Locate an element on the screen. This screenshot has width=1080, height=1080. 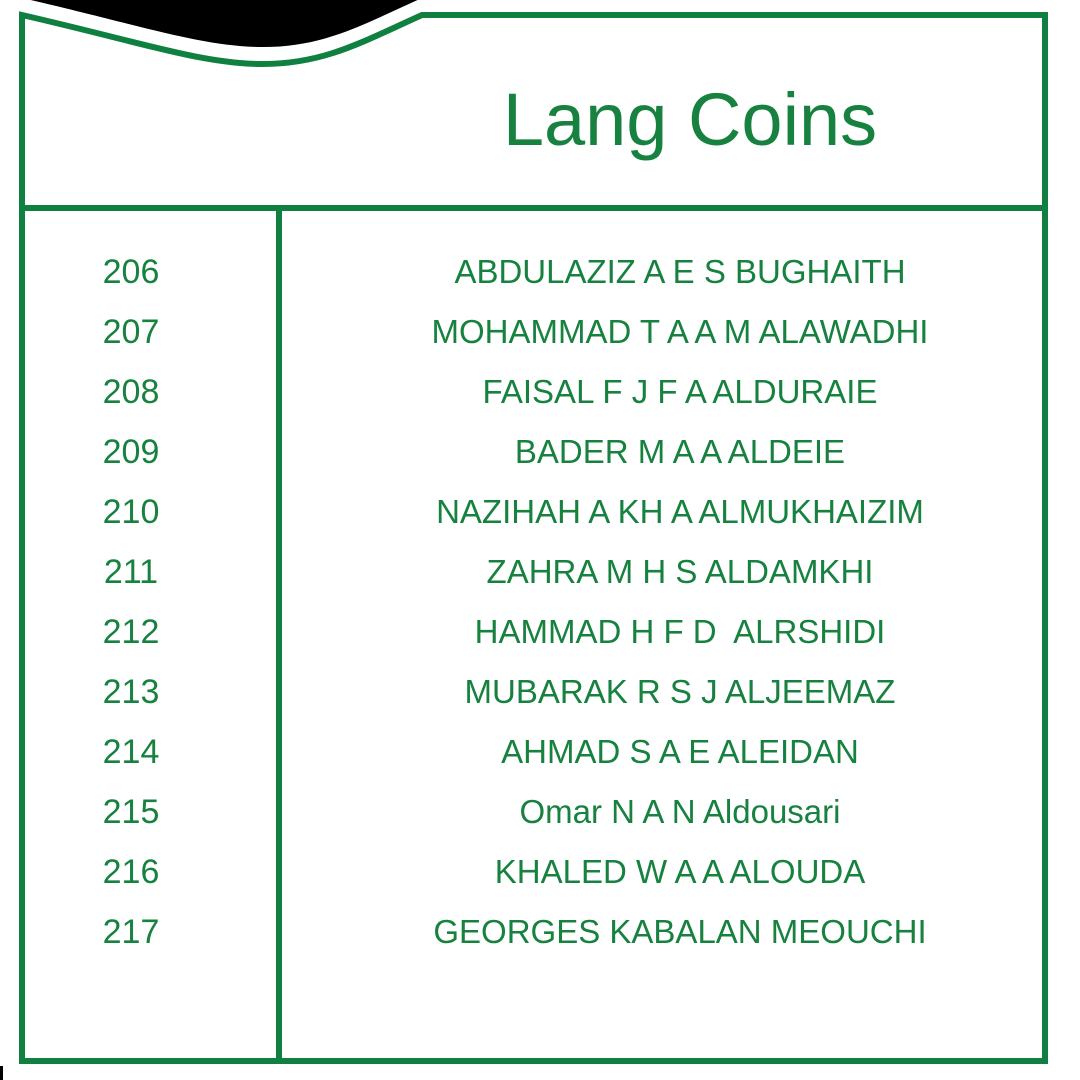
row-name: KHALED W A A ALOUDA is located at coordinates (680, 871).